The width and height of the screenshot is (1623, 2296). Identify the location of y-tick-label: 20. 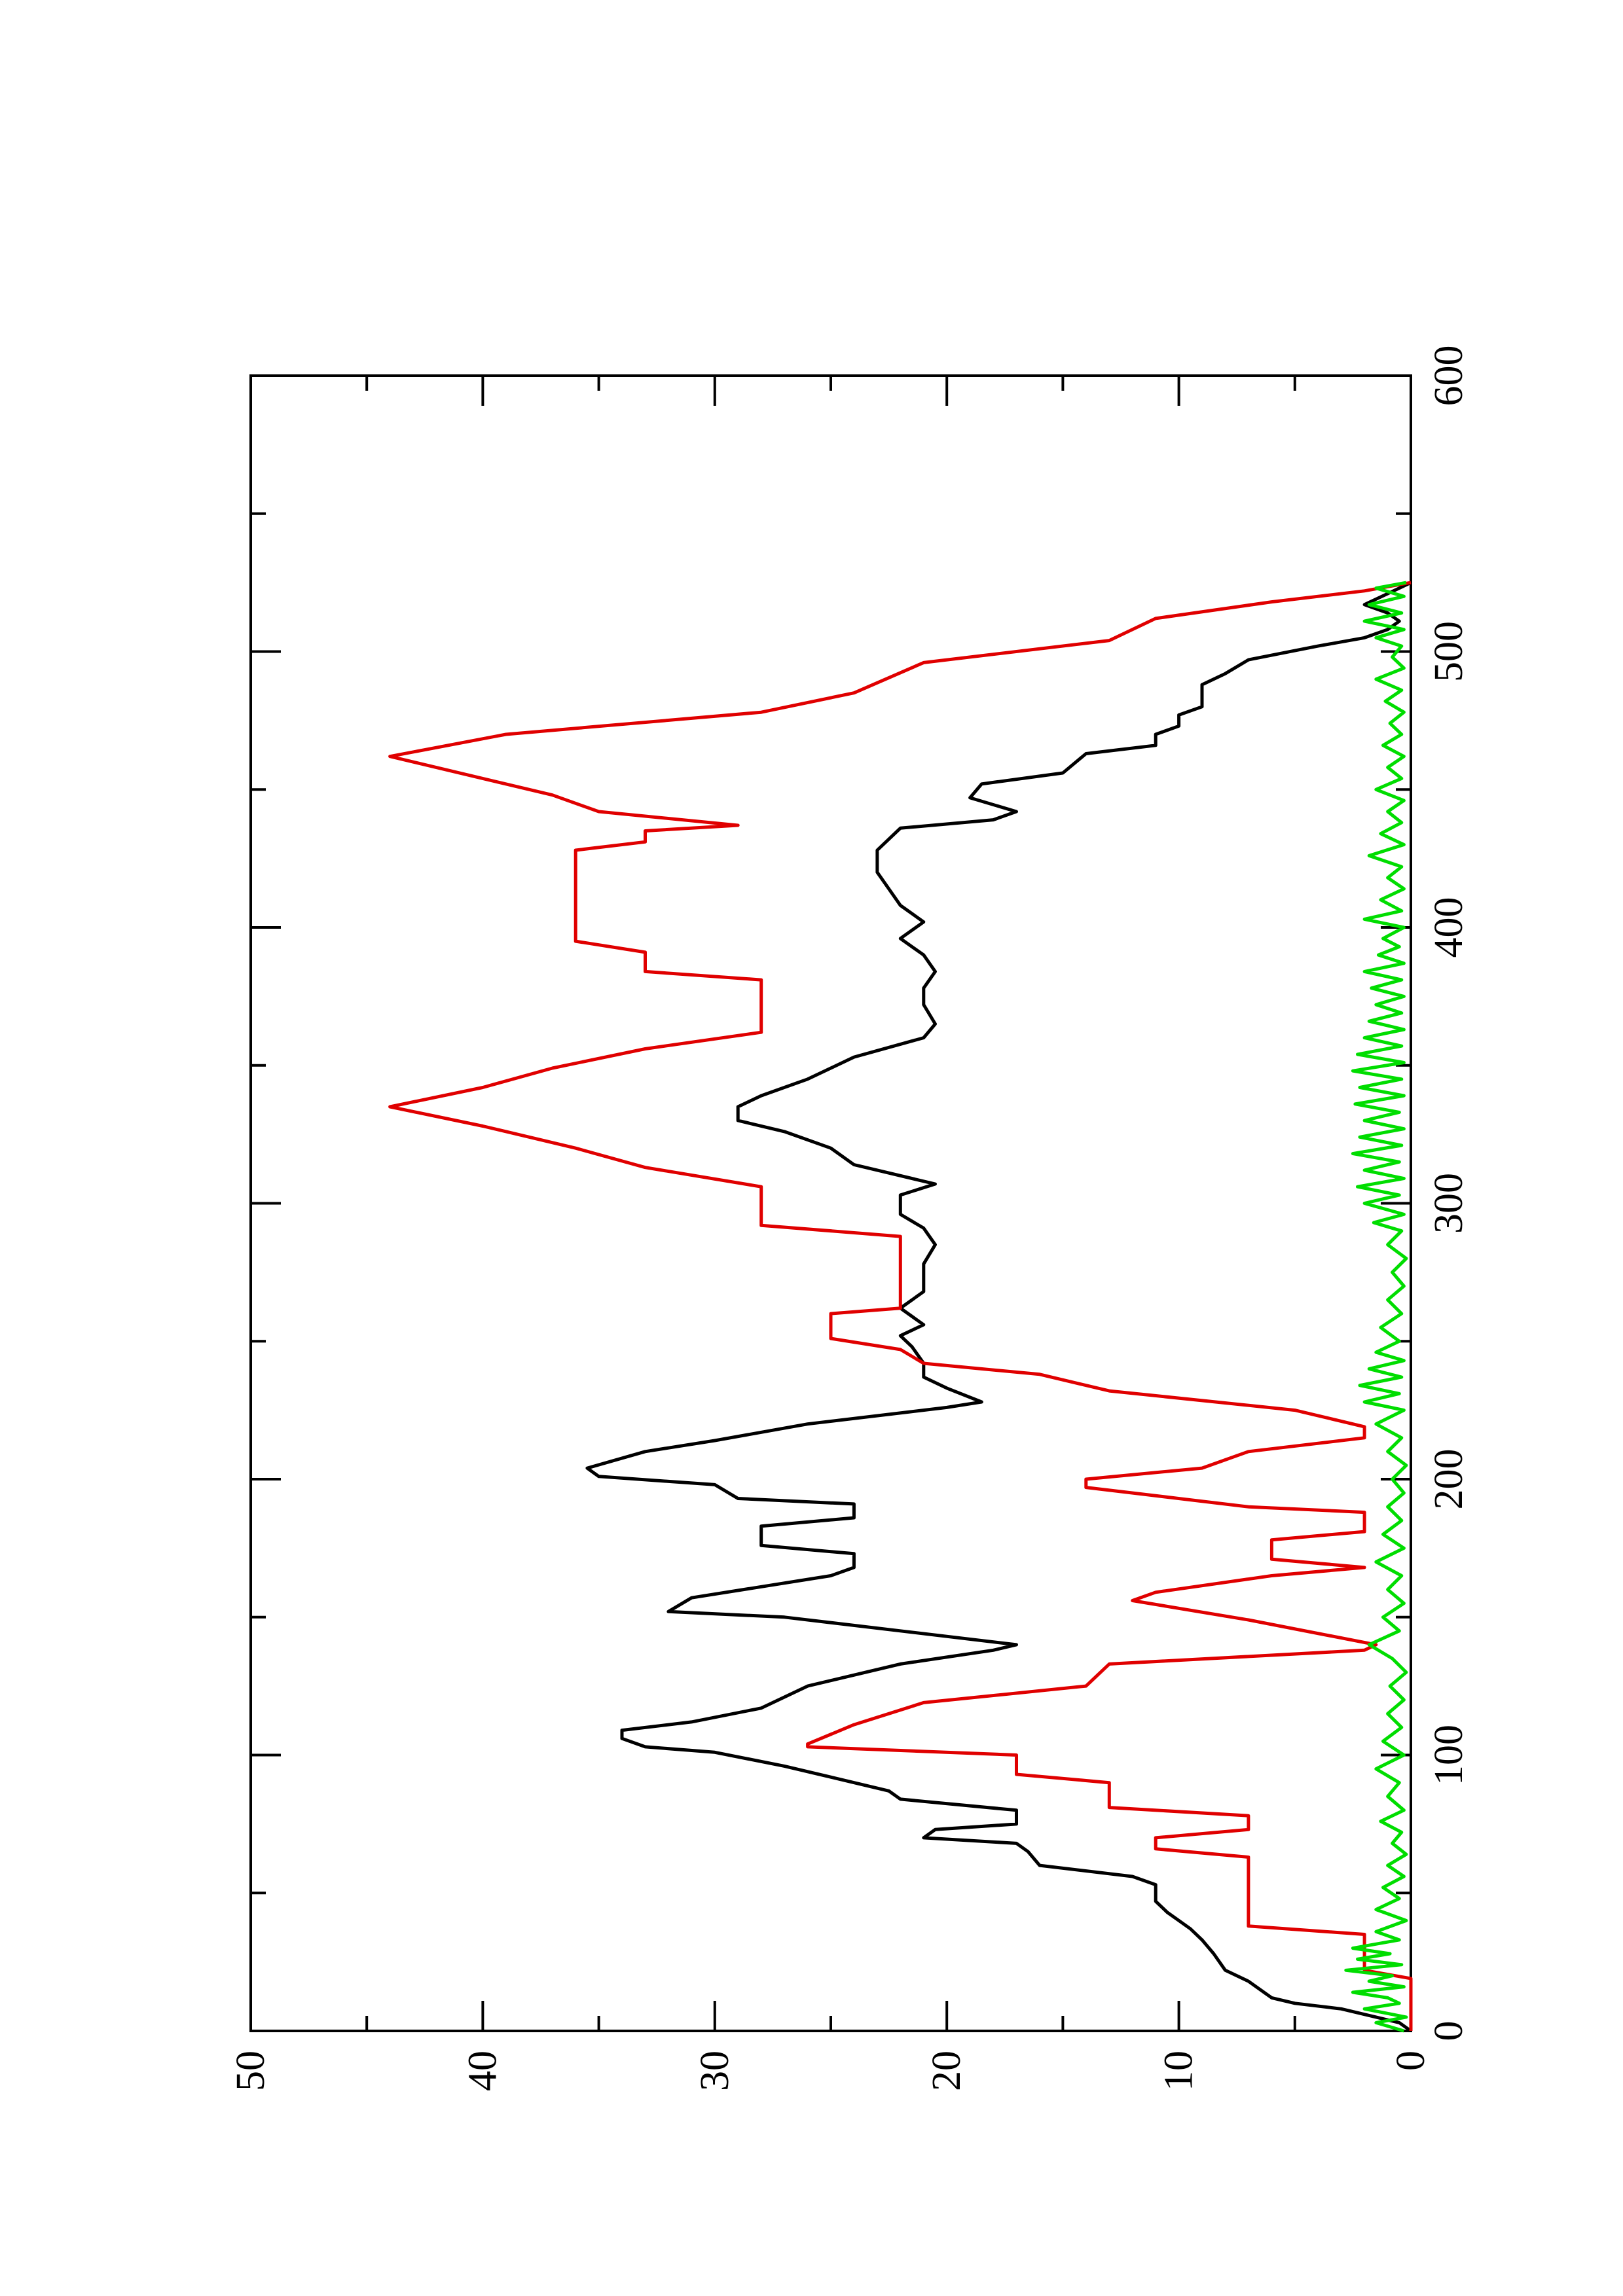
(946, 2071).